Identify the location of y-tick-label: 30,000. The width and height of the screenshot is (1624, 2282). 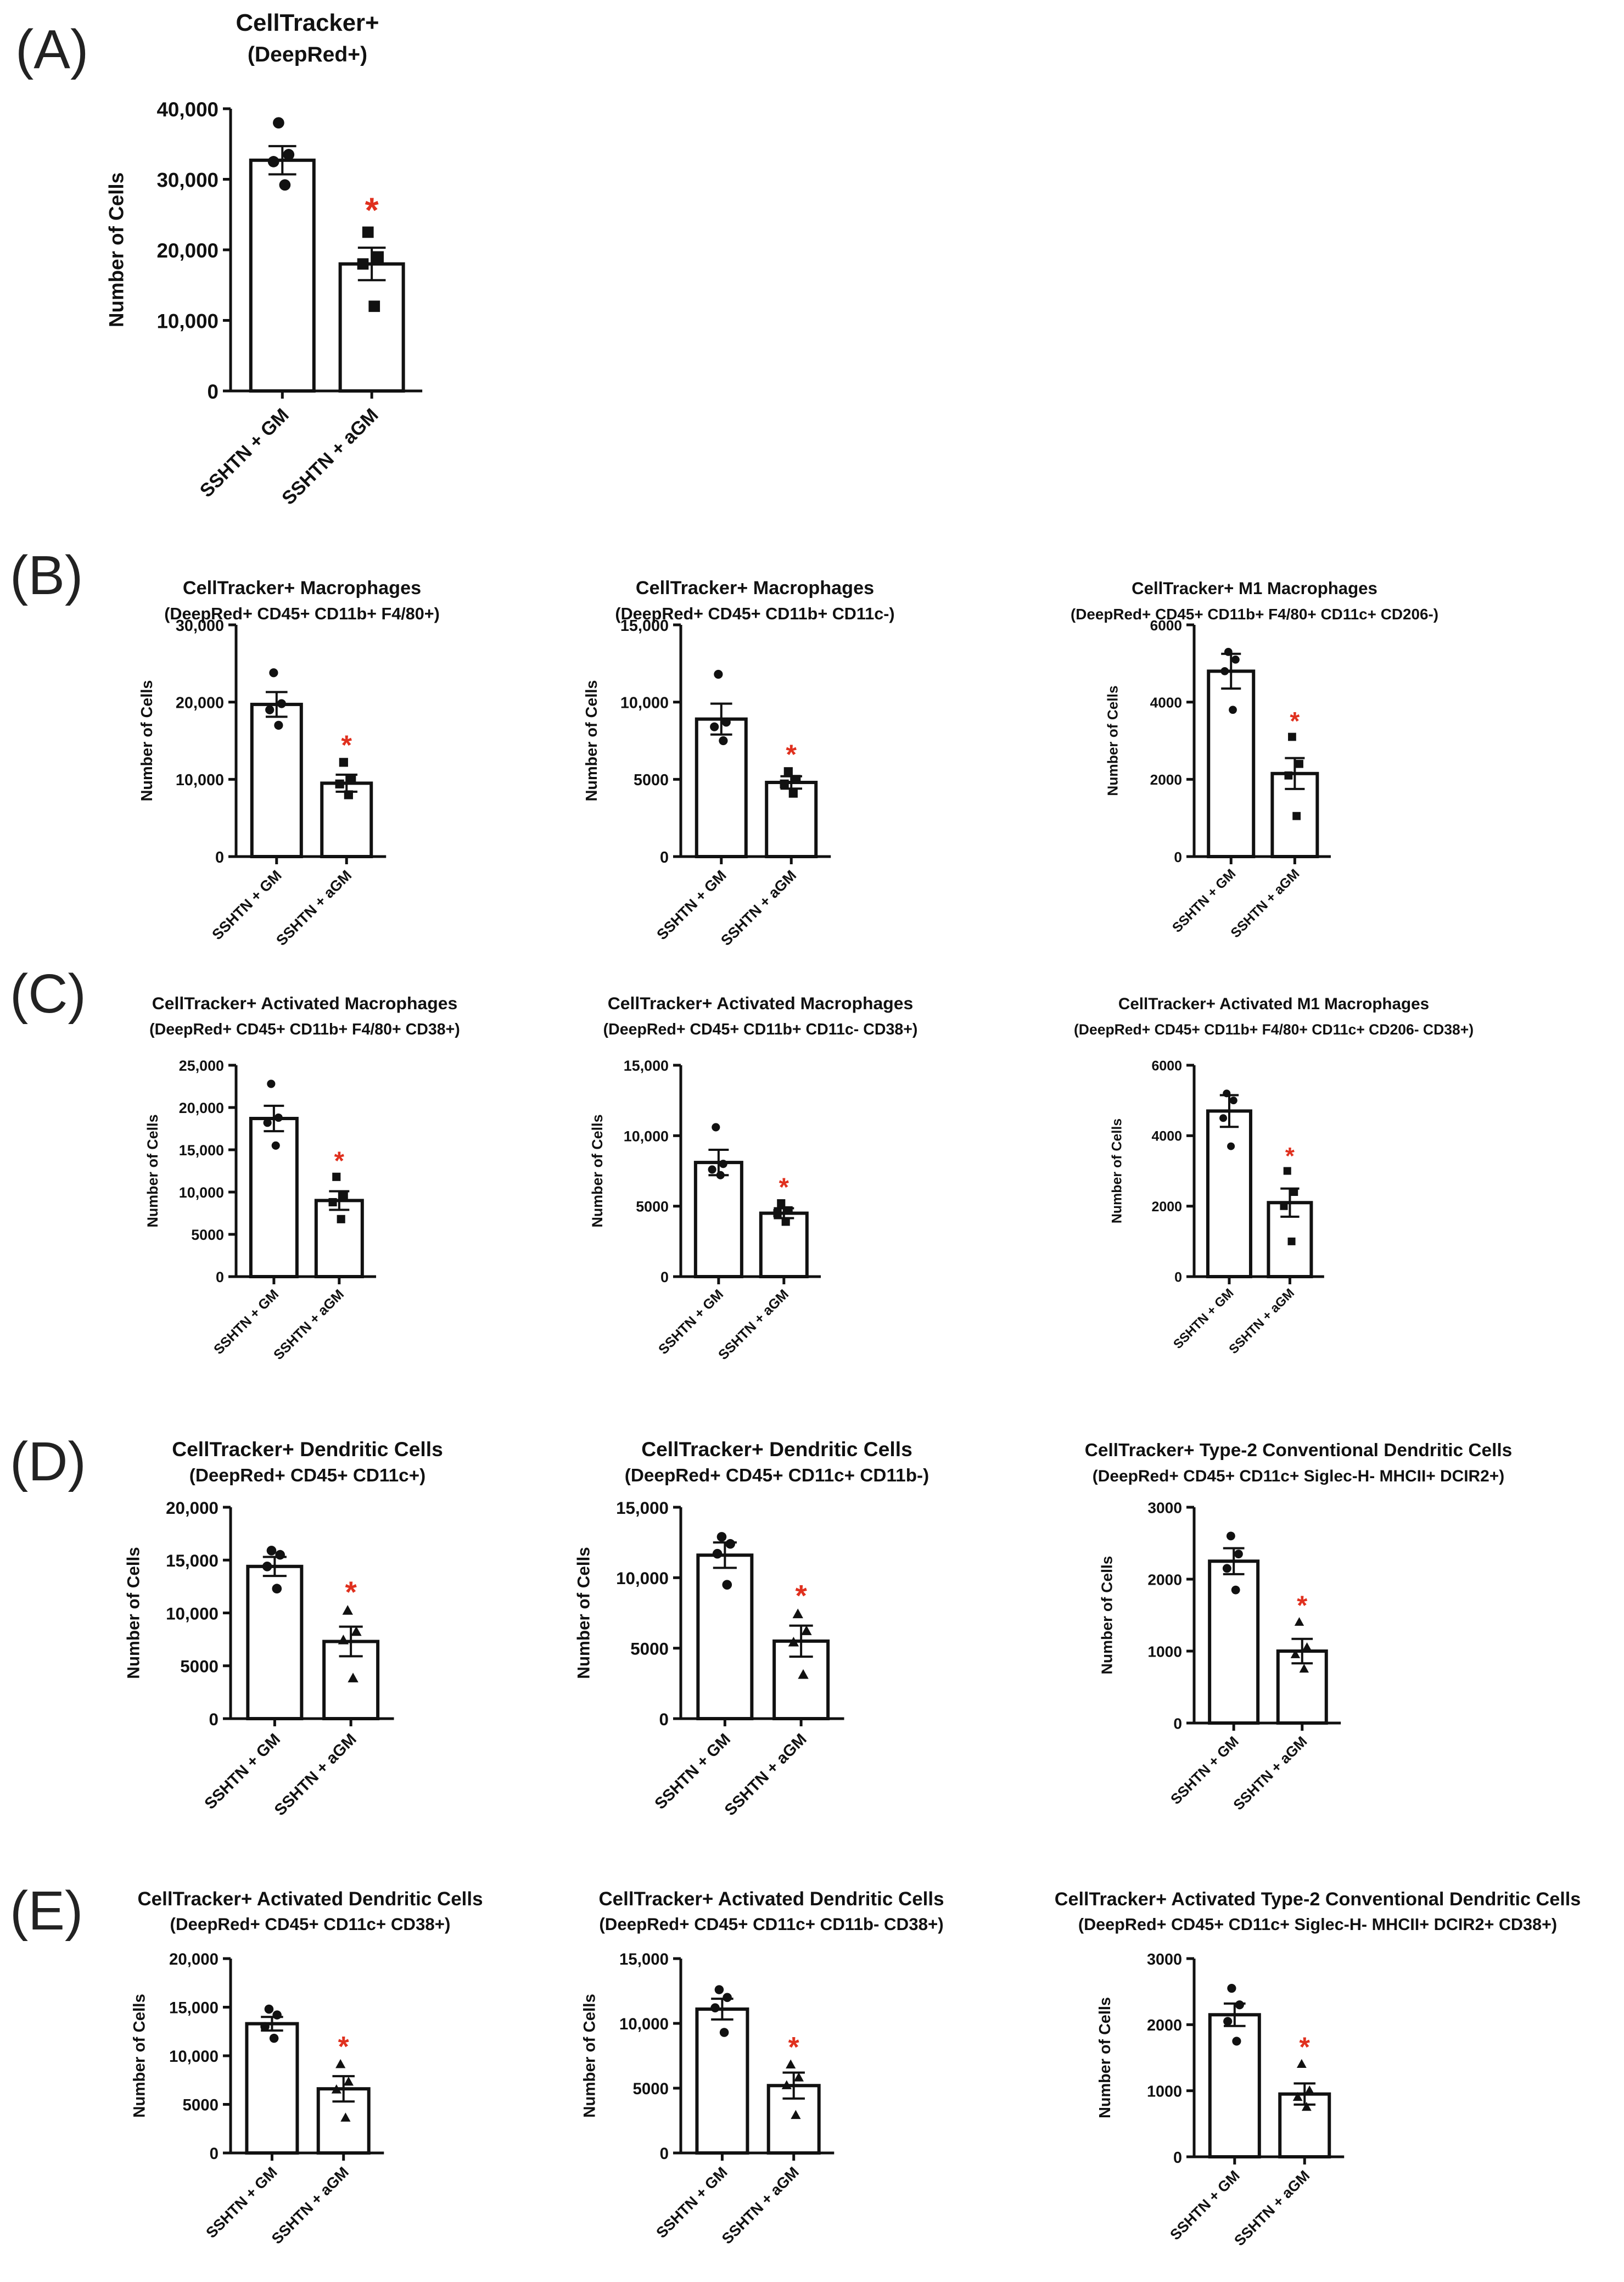
(200, 626).